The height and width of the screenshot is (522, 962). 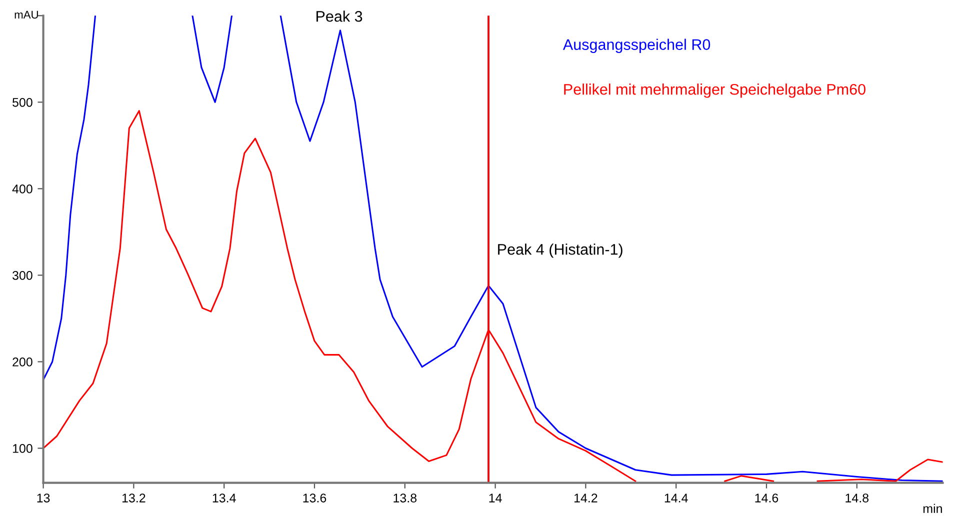 What do you see at coordinates (22, 275) in the screenshot?
I see `y-tick-label: 300` at bounding box center [22, 275].